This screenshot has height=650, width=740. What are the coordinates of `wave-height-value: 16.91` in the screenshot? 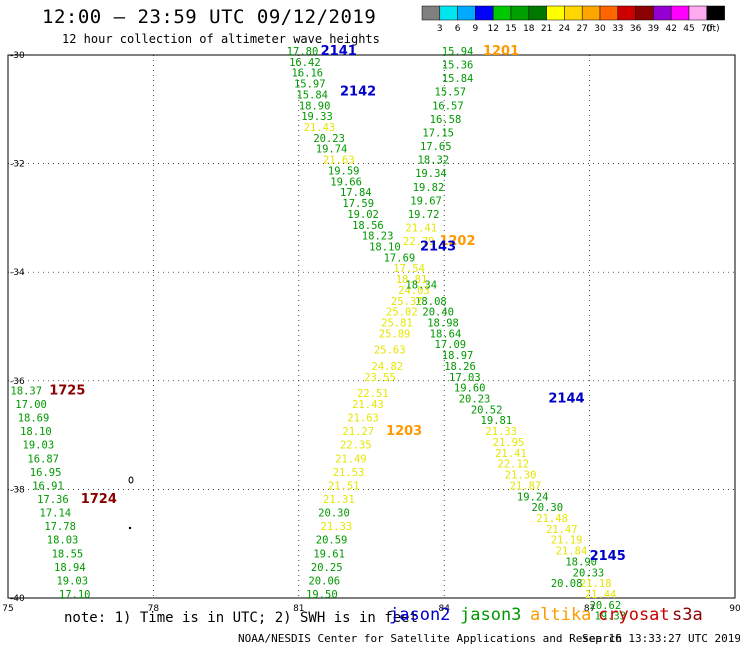 It's located at (48, 486).